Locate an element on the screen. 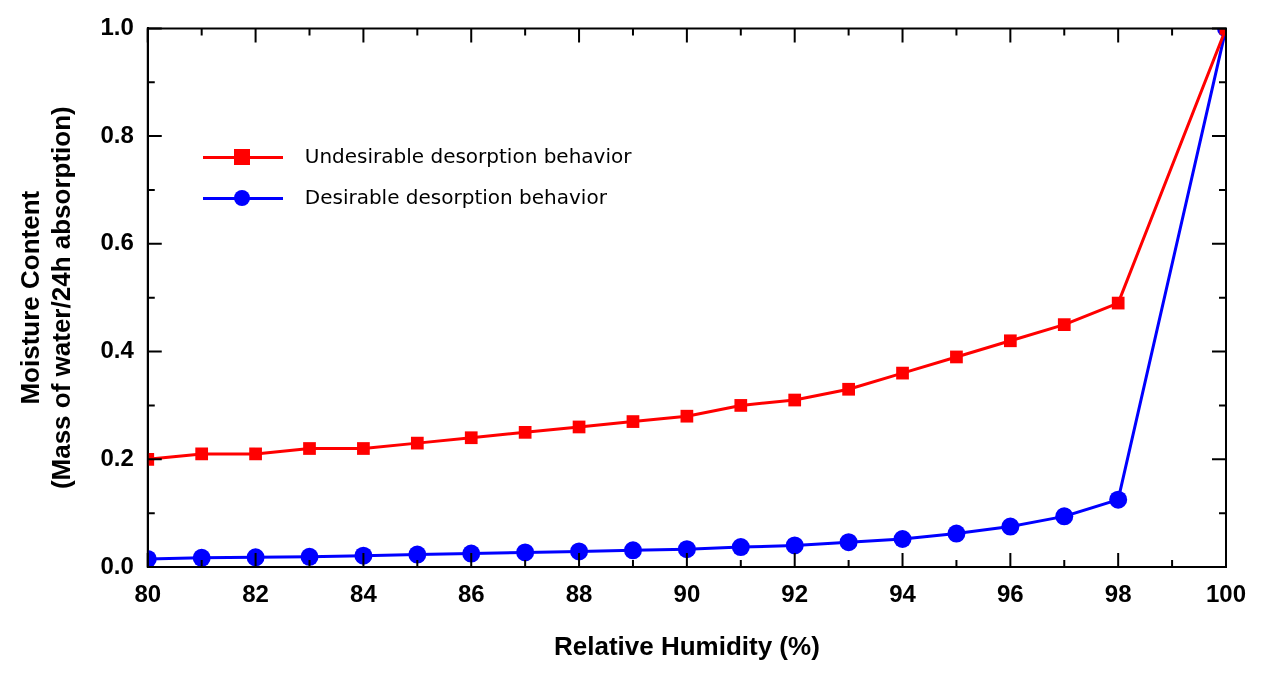 The height and width of the screenshot is (679, 1261). x-tick-label: 84 is located at coordinates (364, 594).